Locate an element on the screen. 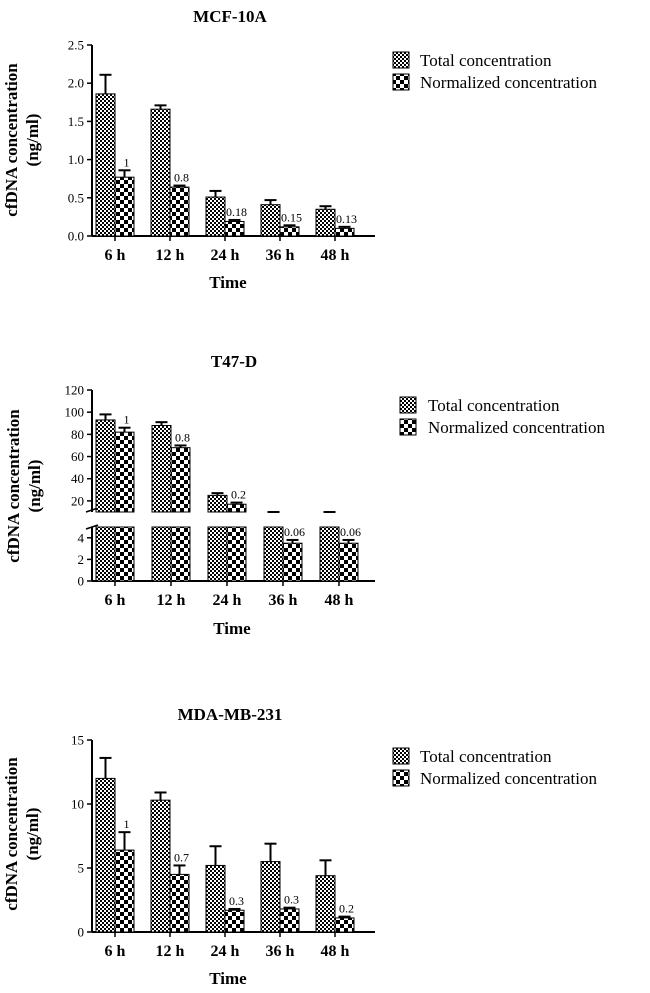 The image size is (650, 993). y-tick-label: 0.0 is located at coordinates (76, 236).